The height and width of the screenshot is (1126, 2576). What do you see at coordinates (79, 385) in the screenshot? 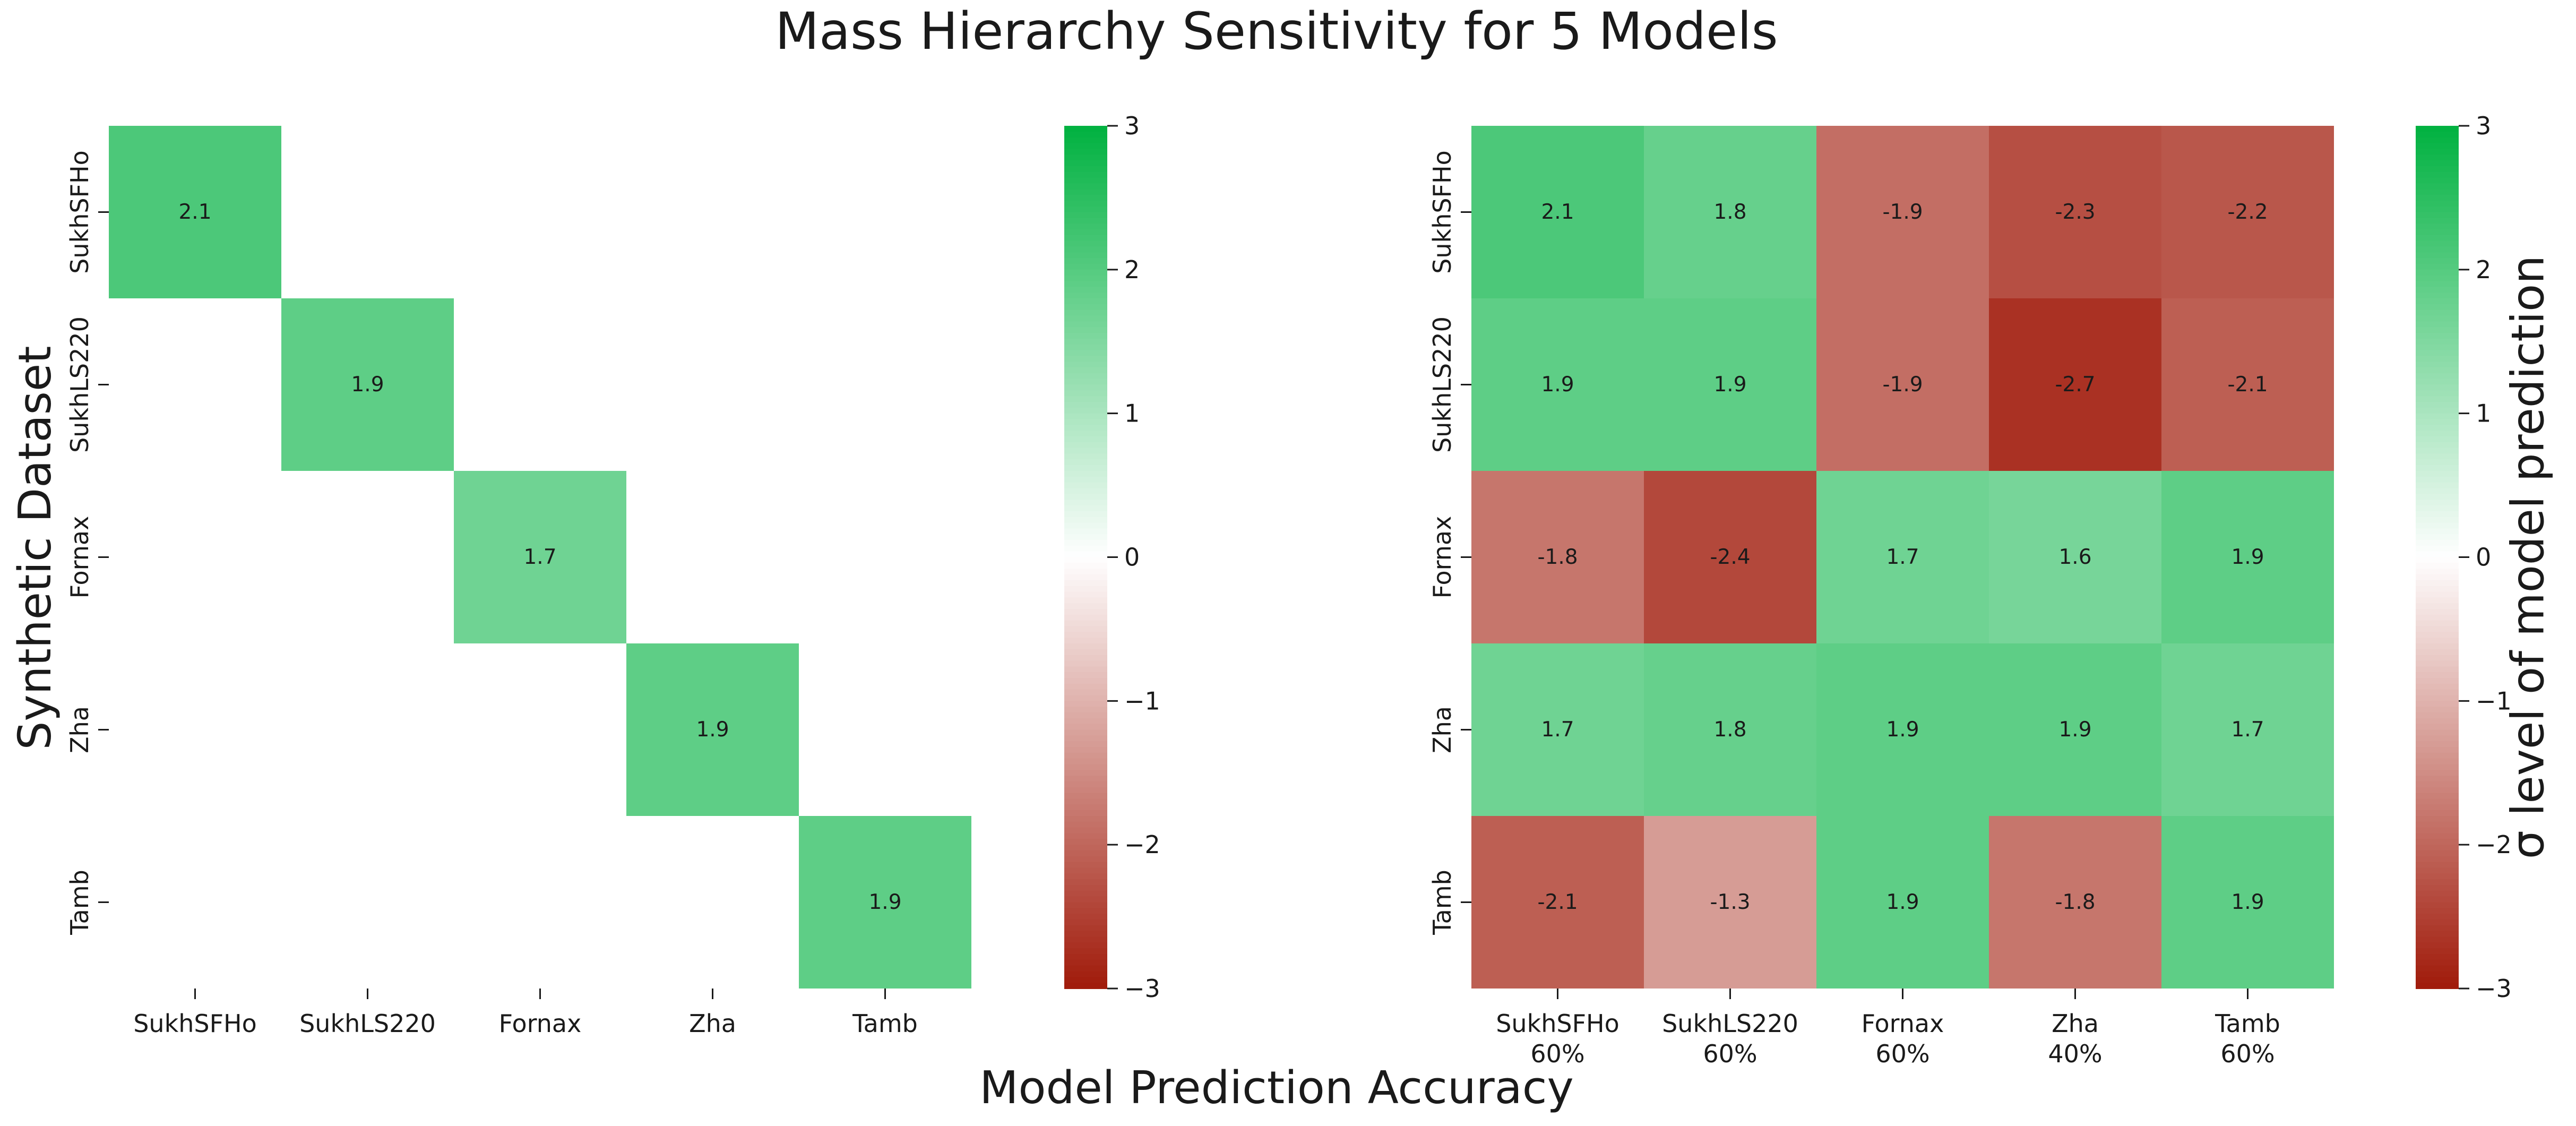
I see `y-tick-label: SukhLS220` at bounding box center [79, 385].